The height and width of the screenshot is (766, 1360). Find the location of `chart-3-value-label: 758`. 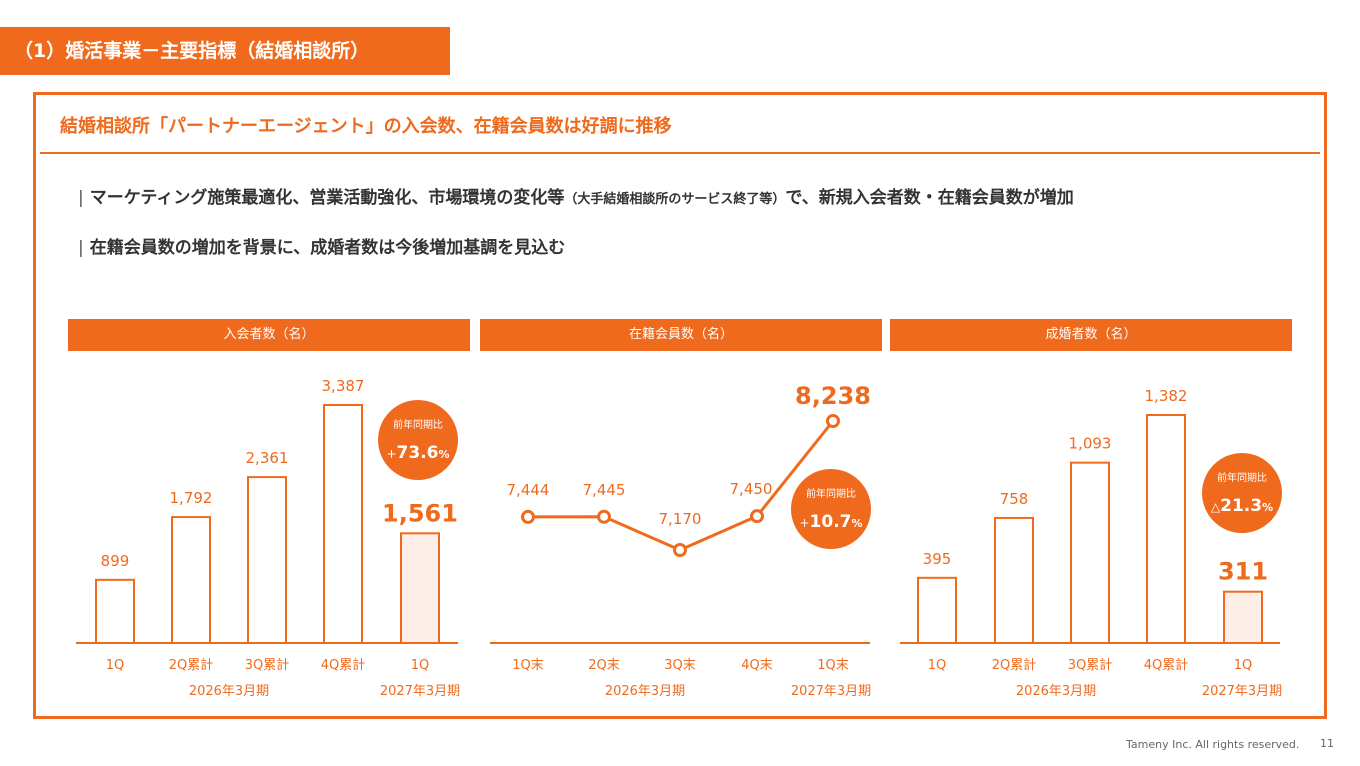

chart-3-value-label: 758 is located at coordinates (1014, 499).